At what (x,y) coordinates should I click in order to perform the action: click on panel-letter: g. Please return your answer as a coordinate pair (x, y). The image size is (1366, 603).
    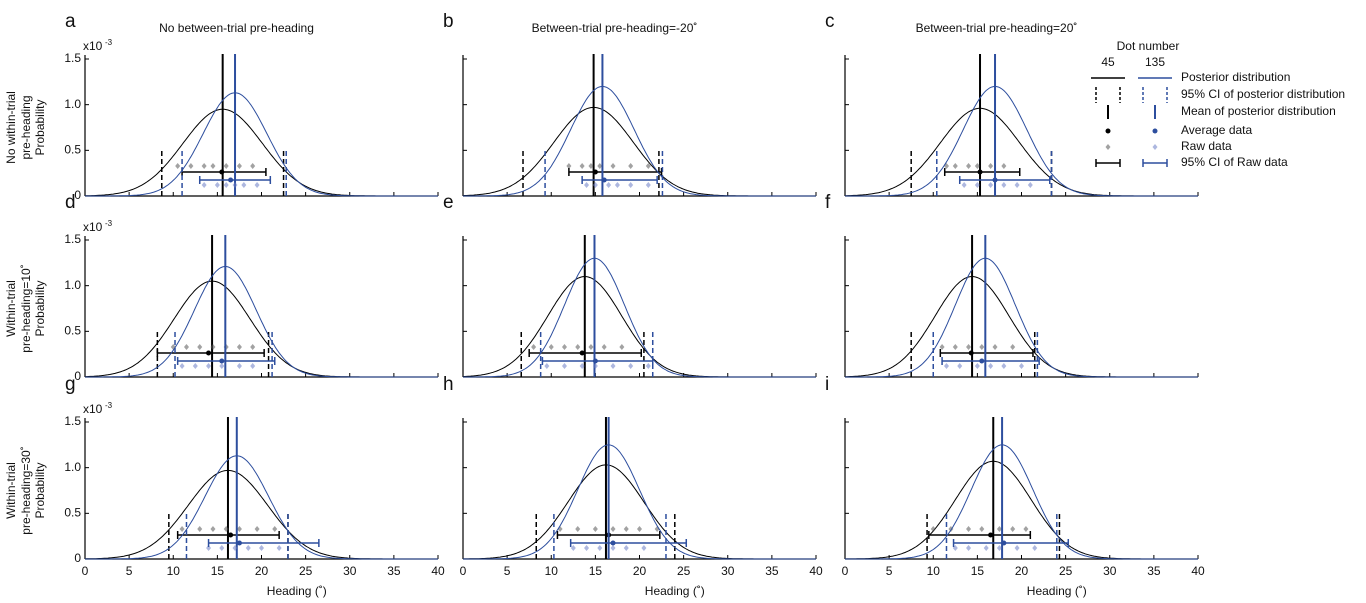
    Looking at the image, I should click on (70, 384).